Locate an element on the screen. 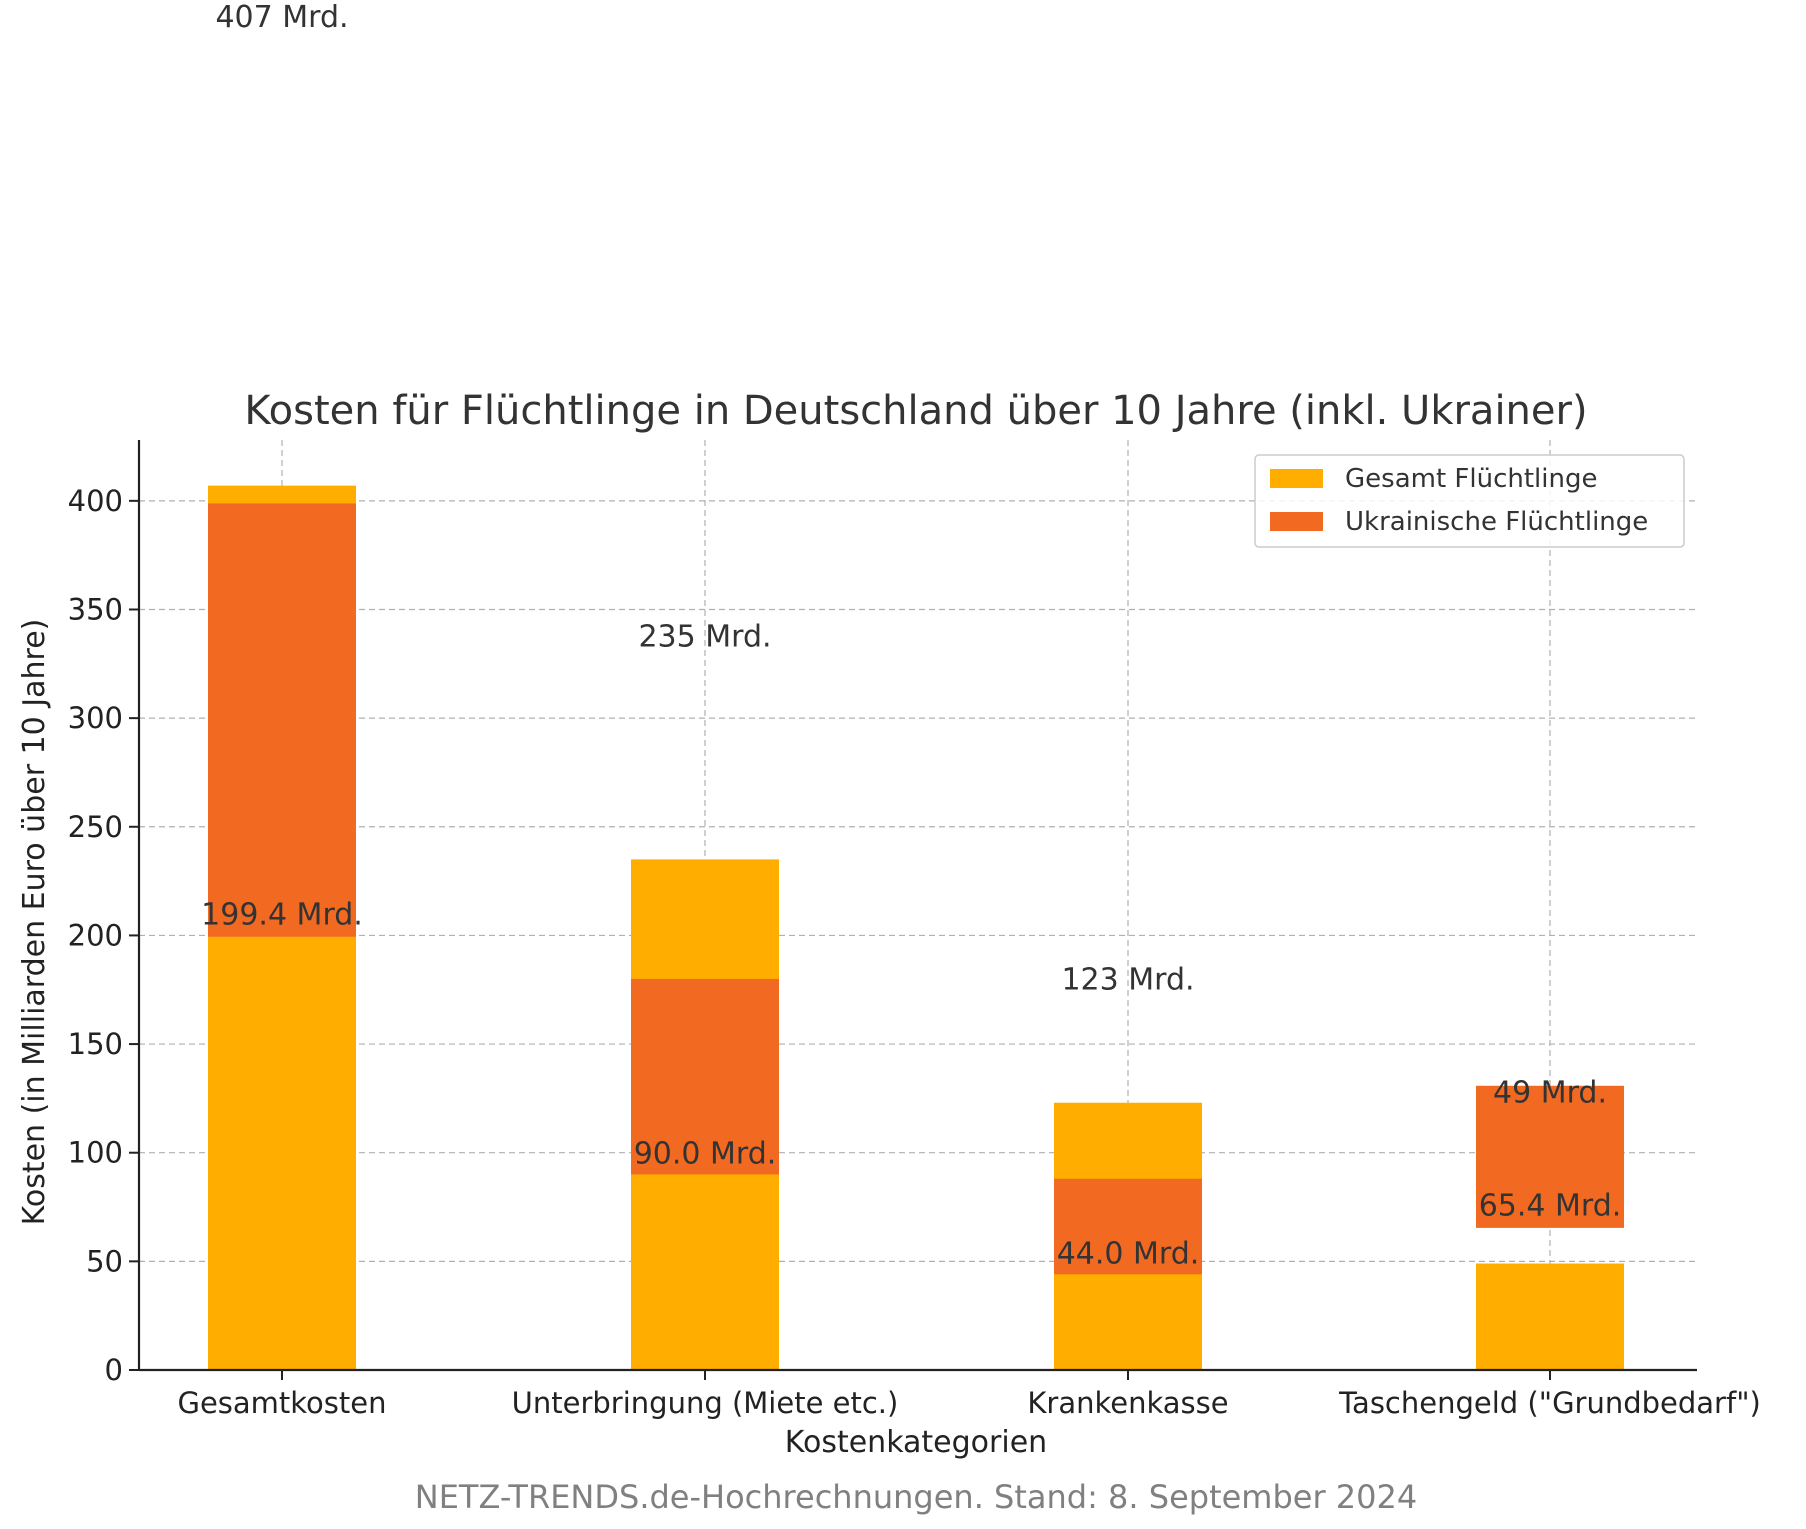 The image size is (1806, 1529). x-tick-label: Krankenkasse is located at coordinates (1127, 1403).